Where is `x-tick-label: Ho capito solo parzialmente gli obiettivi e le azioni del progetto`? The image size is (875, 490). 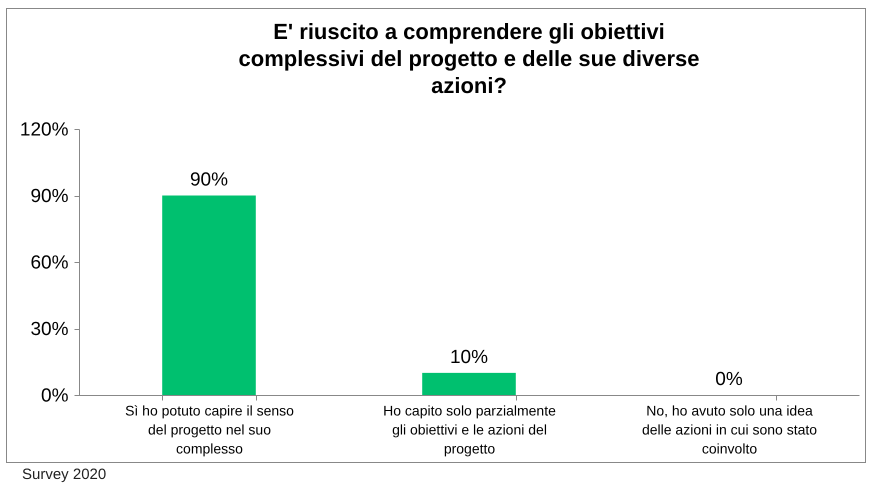
x-tick-label: Ho capito solo parzialmente gli obiettivi e le azioni del progetto is located at coordinates (469, 429).